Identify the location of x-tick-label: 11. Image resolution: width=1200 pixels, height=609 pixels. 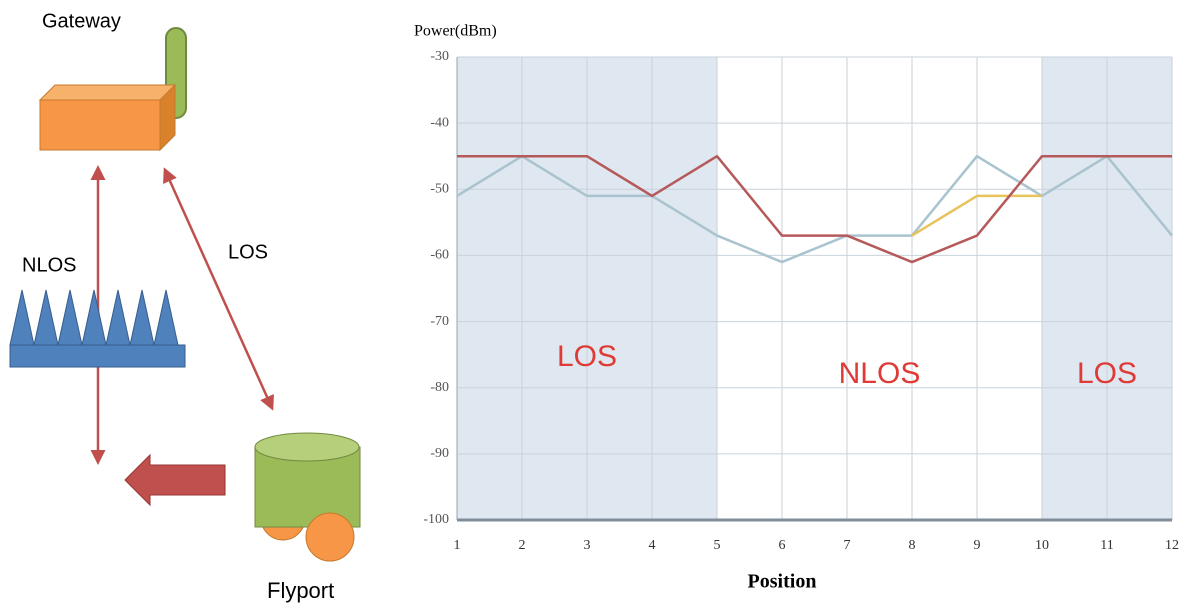
(1106, 545).